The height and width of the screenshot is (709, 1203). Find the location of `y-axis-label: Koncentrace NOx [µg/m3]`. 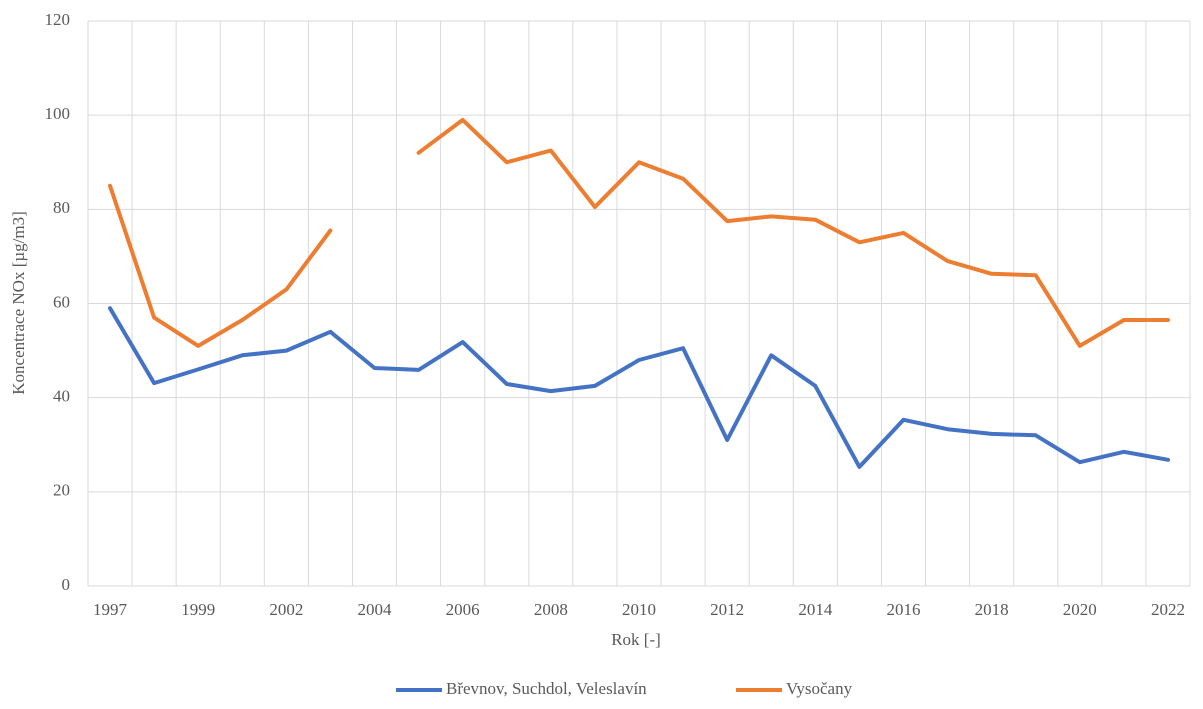

y-axis-label: Koncentrace NOx [µg/m3] is located at coordinates (18, 303).